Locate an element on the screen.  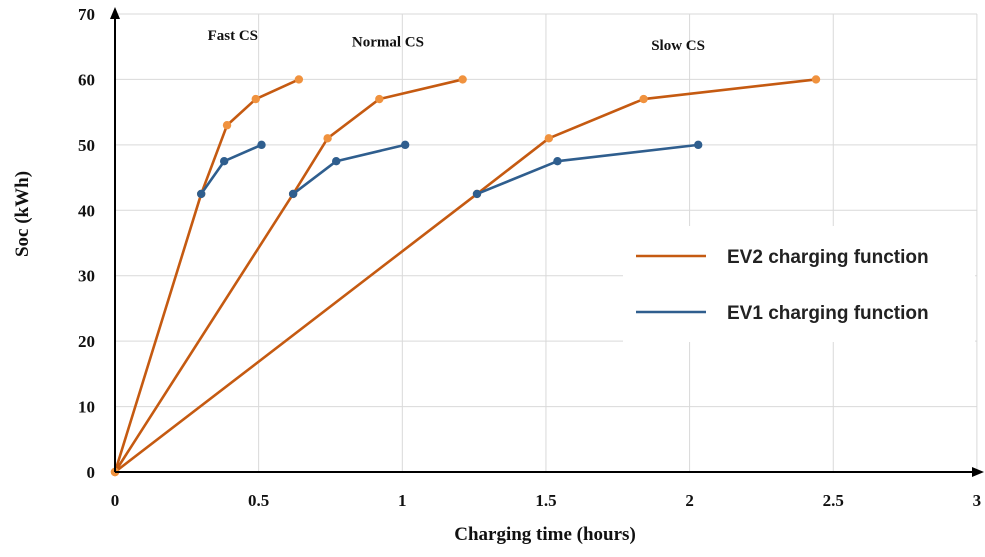
y-tick-label: 50 is located at coordinates (86, 145).